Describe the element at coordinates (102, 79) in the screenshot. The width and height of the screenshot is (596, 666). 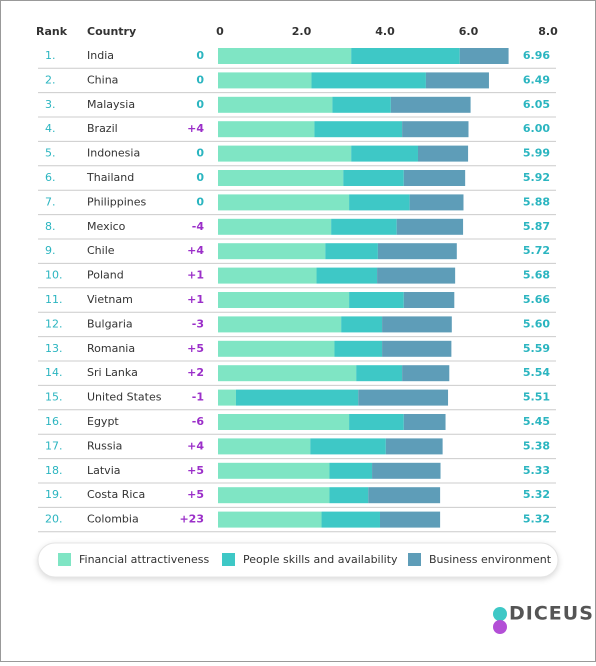
I see `country: China` at that location.